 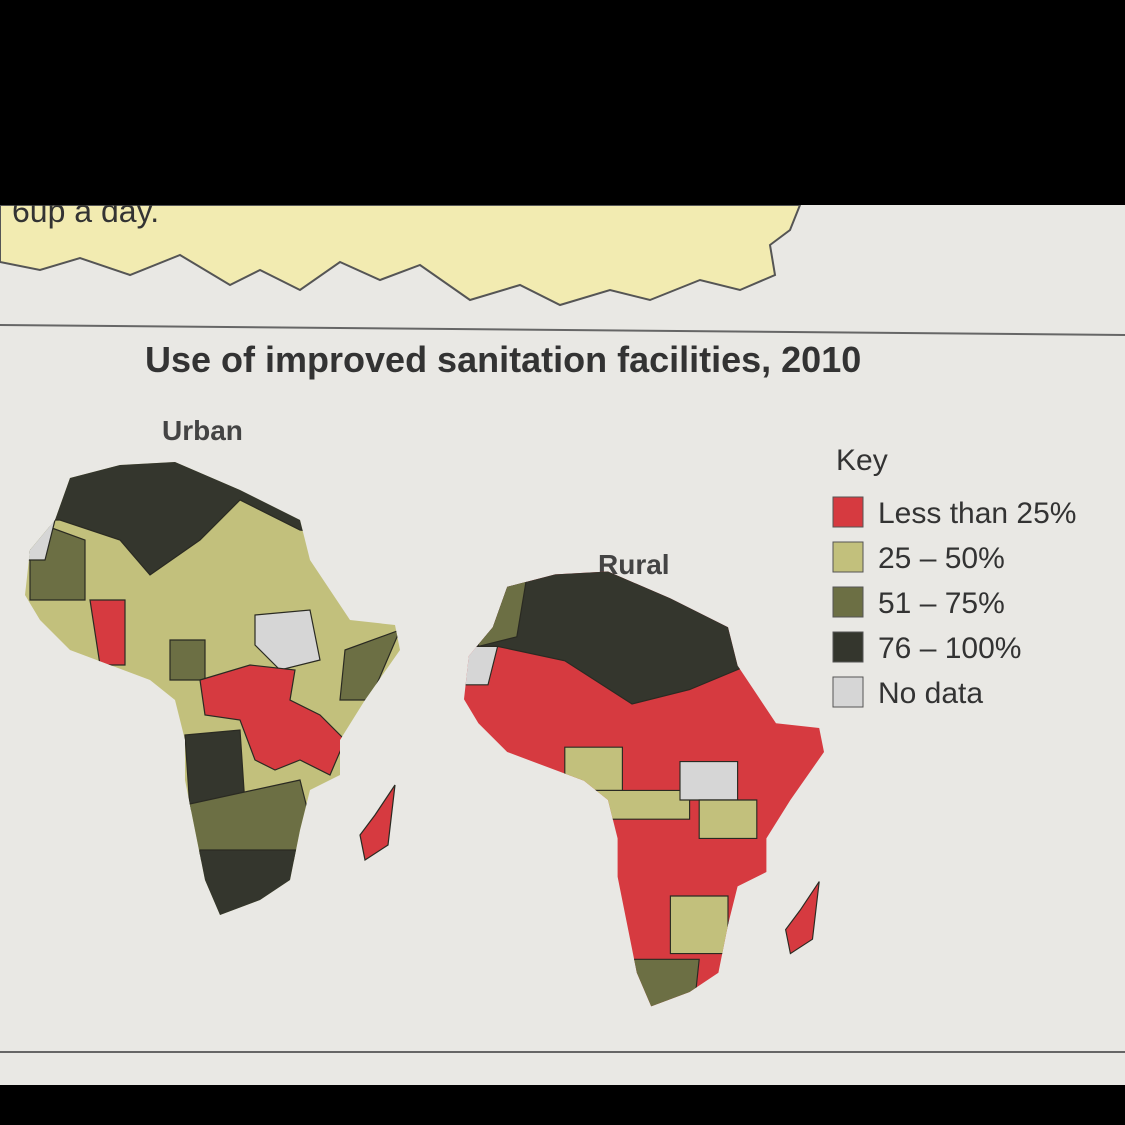 What do you see at coordinates (862, 460) in the screenshot?
I see `legend-title: Key` at bounding box center [862, 460].